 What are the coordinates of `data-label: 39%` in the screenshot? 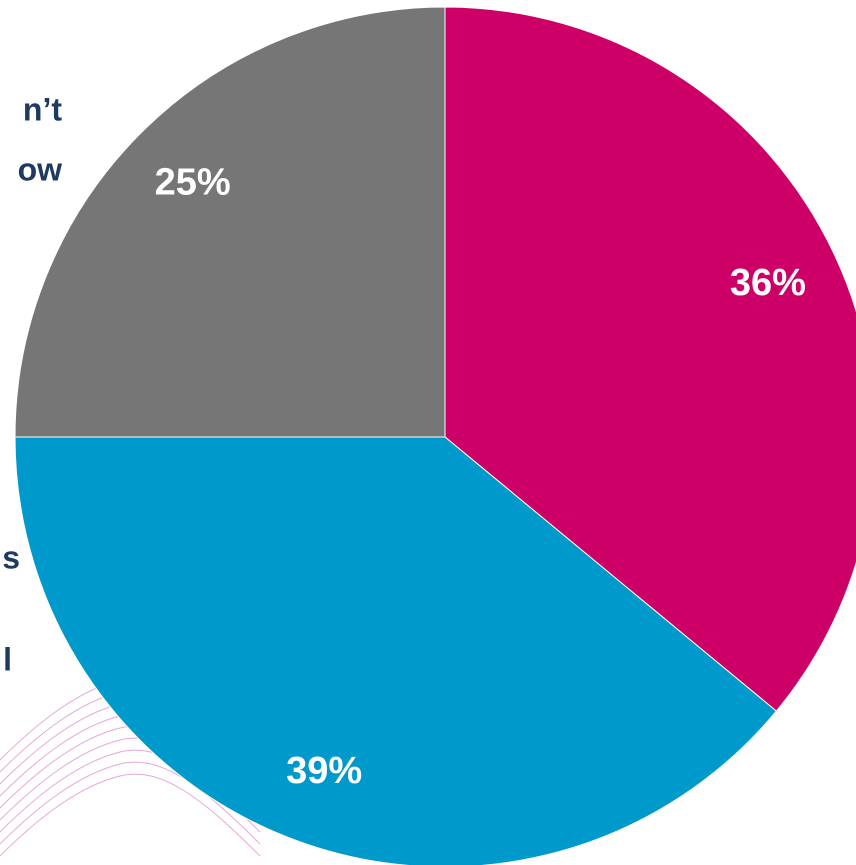 It's located at (324, 771).